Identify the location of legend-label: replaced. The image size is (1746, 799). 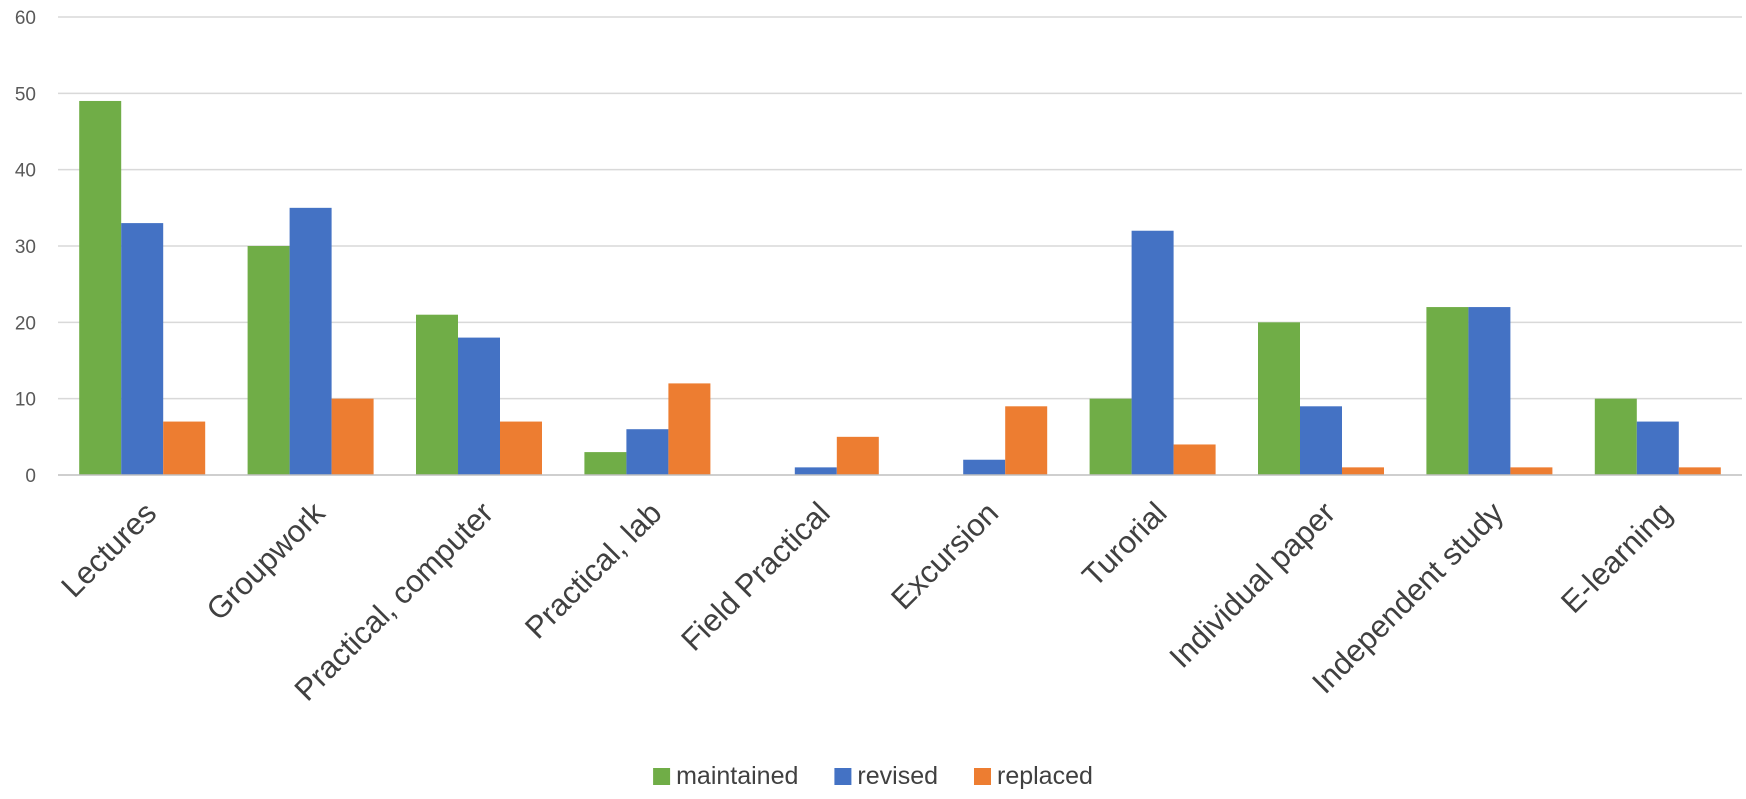
(1045, 776).